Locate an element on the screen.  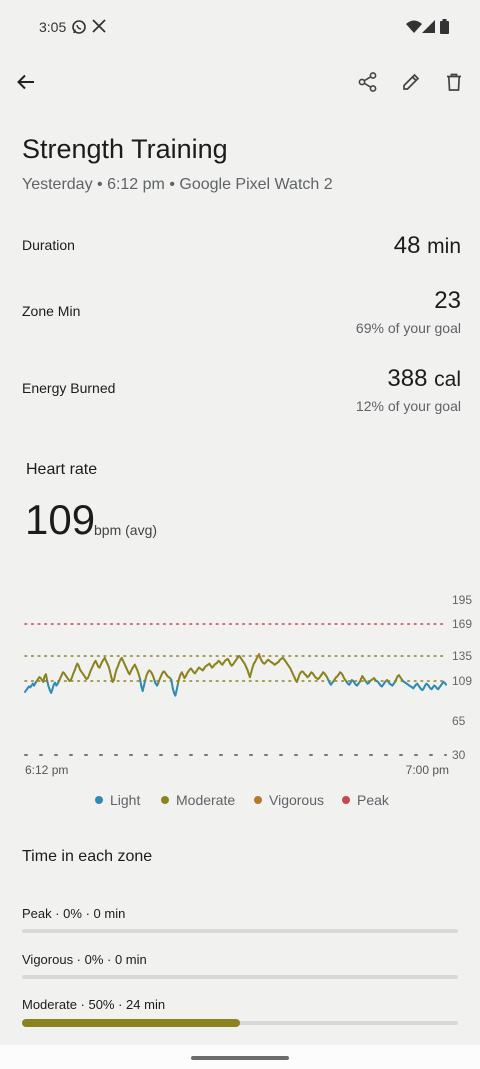
pencil-icon is located at coordinates (411, 84).